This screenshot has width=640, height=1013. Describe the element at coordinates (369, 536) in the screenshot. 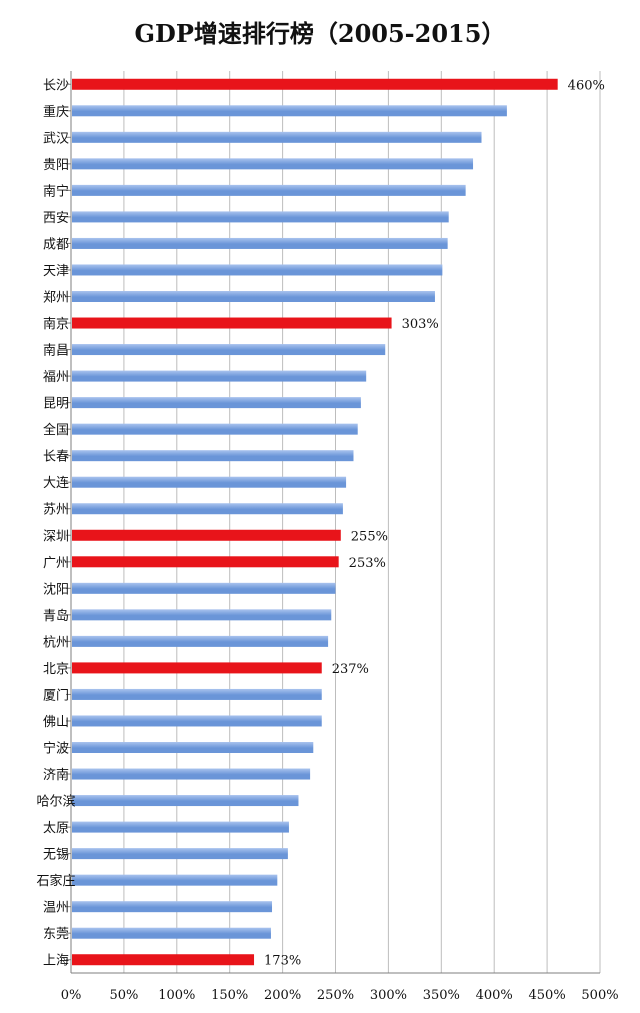

I see `data-label: 255%` at that location.